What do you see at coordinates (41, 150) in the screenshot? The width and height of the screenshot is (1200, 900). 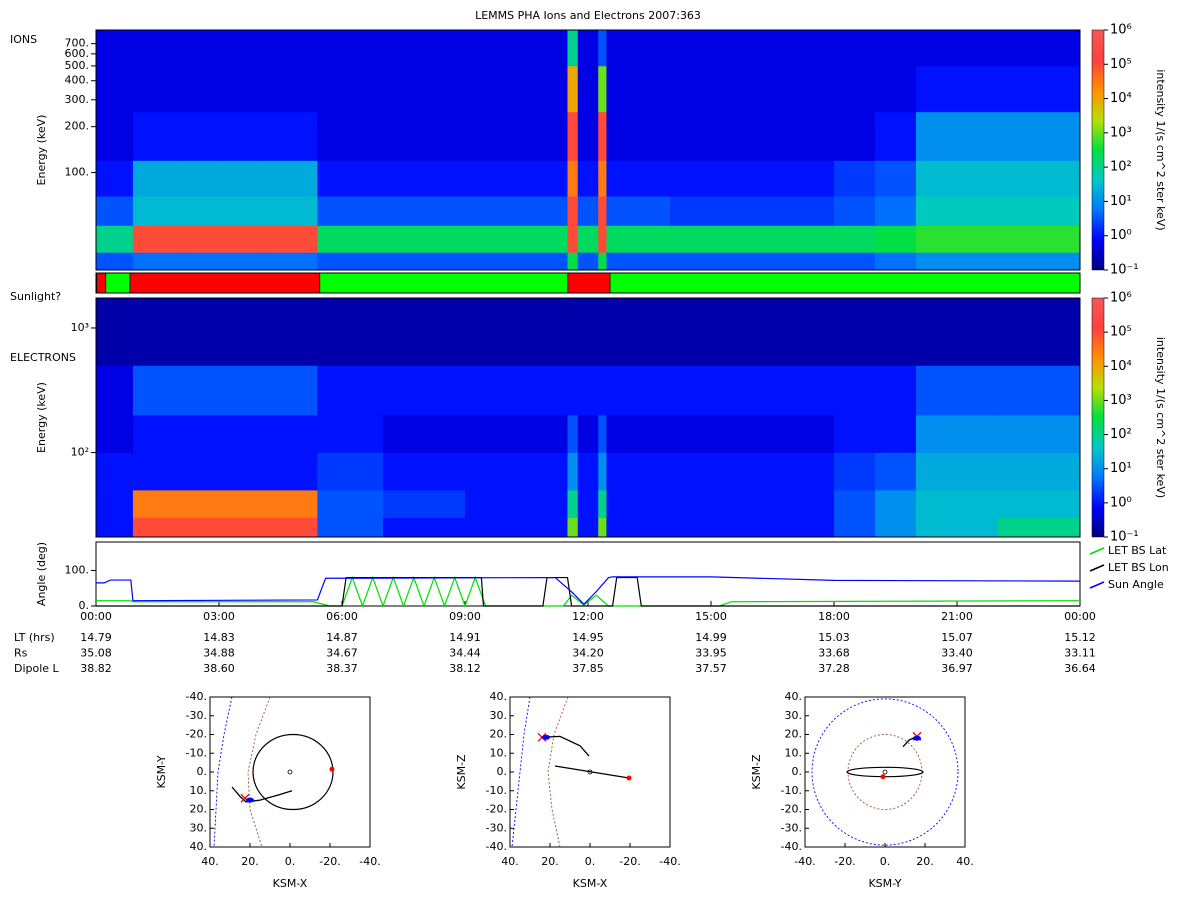 I see `y-axis-label: Energy (keV)` at bounding box center [41, 150].